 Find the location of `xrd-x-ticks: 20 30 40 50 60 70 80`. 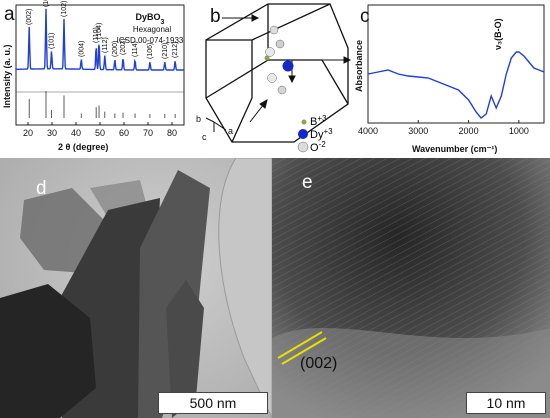

xrd-x-ticks: 20 30 40 50 60 70 80 is located at coordinates (100, 130).